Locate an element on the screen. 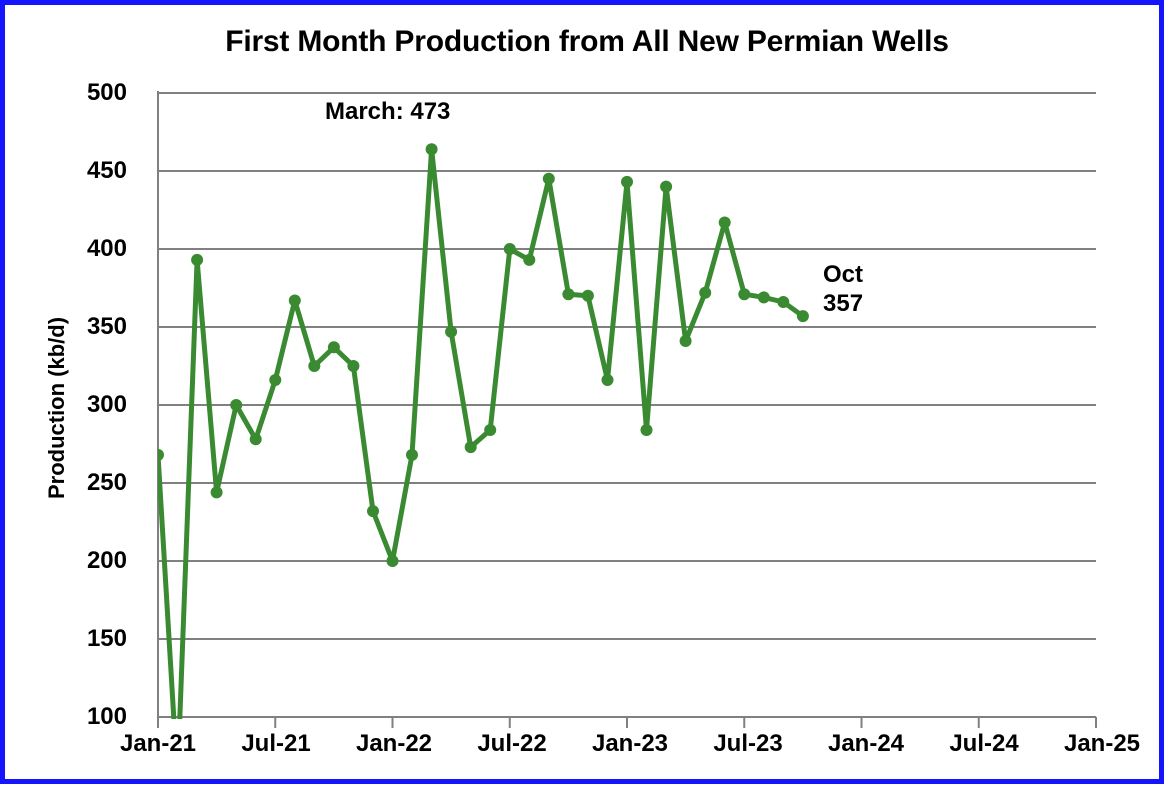  x-tick-label-jan-25: Jan-25 is located at coordinates (1102, 743).